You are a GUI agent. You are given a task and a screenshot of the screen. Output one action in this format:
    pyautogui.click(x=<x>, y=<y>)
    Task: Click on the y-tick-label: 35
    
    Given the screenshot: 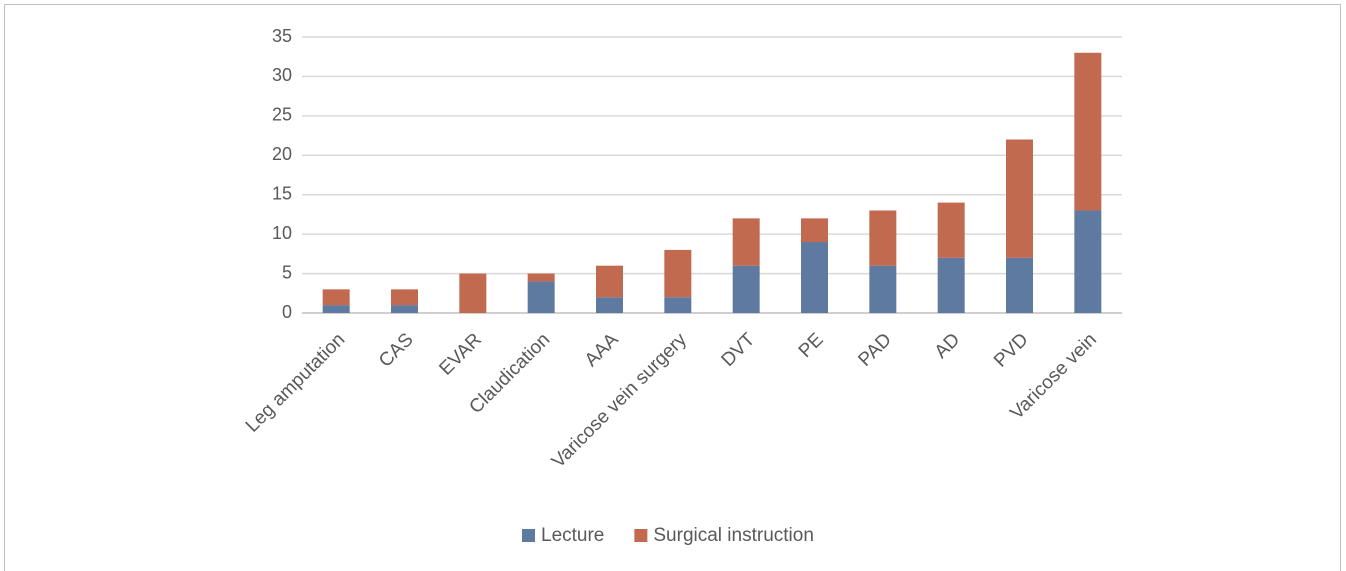 What is the action you would take?
    pyautogui.click(x=282, y=36)
    